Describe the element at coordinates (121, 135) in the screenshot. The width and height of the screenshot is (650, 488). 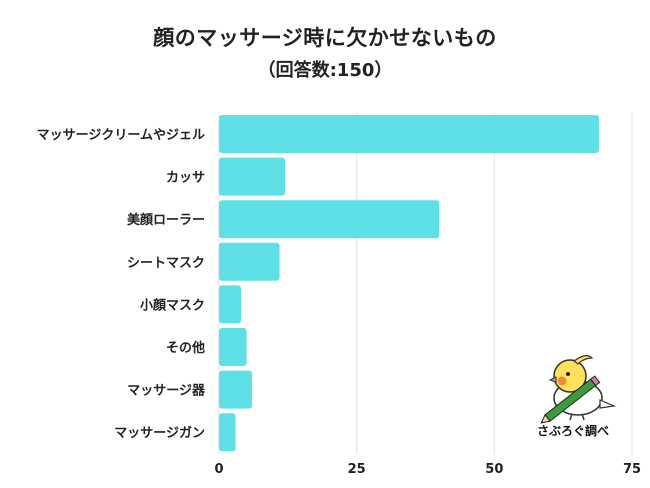
I see `category-label: マッサージクリームやジェル` at that location.